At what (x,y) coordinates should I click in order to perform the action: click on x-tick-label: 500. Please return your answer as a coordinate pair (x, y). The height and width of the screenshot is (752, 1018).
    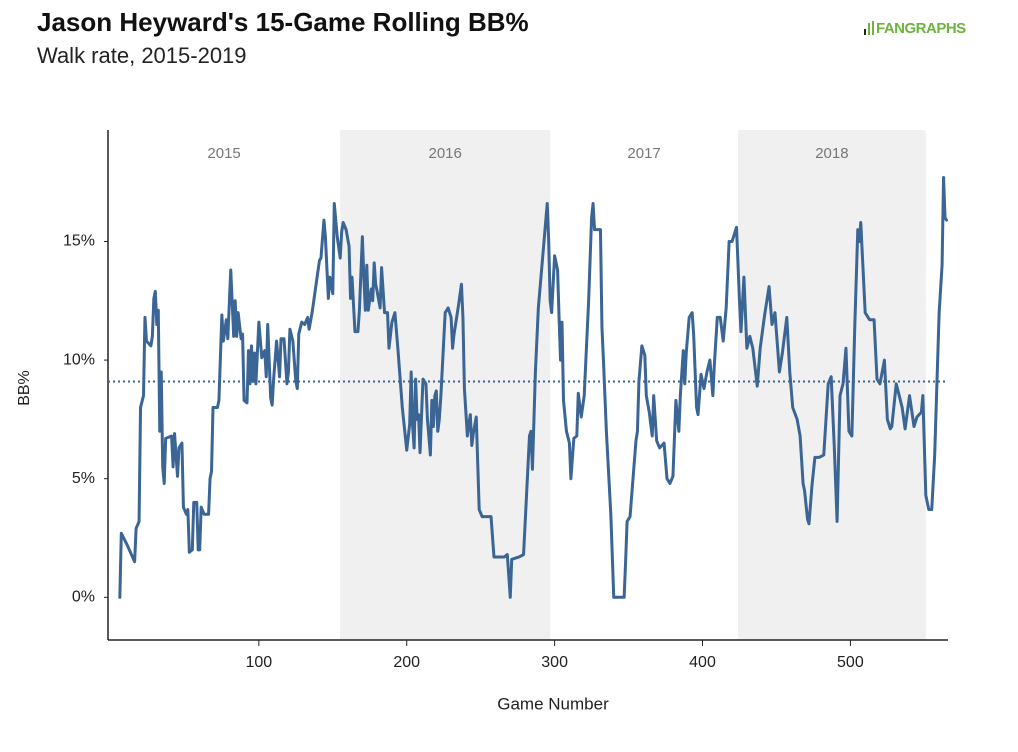
    Looking at the image, I should click on (850, 662).